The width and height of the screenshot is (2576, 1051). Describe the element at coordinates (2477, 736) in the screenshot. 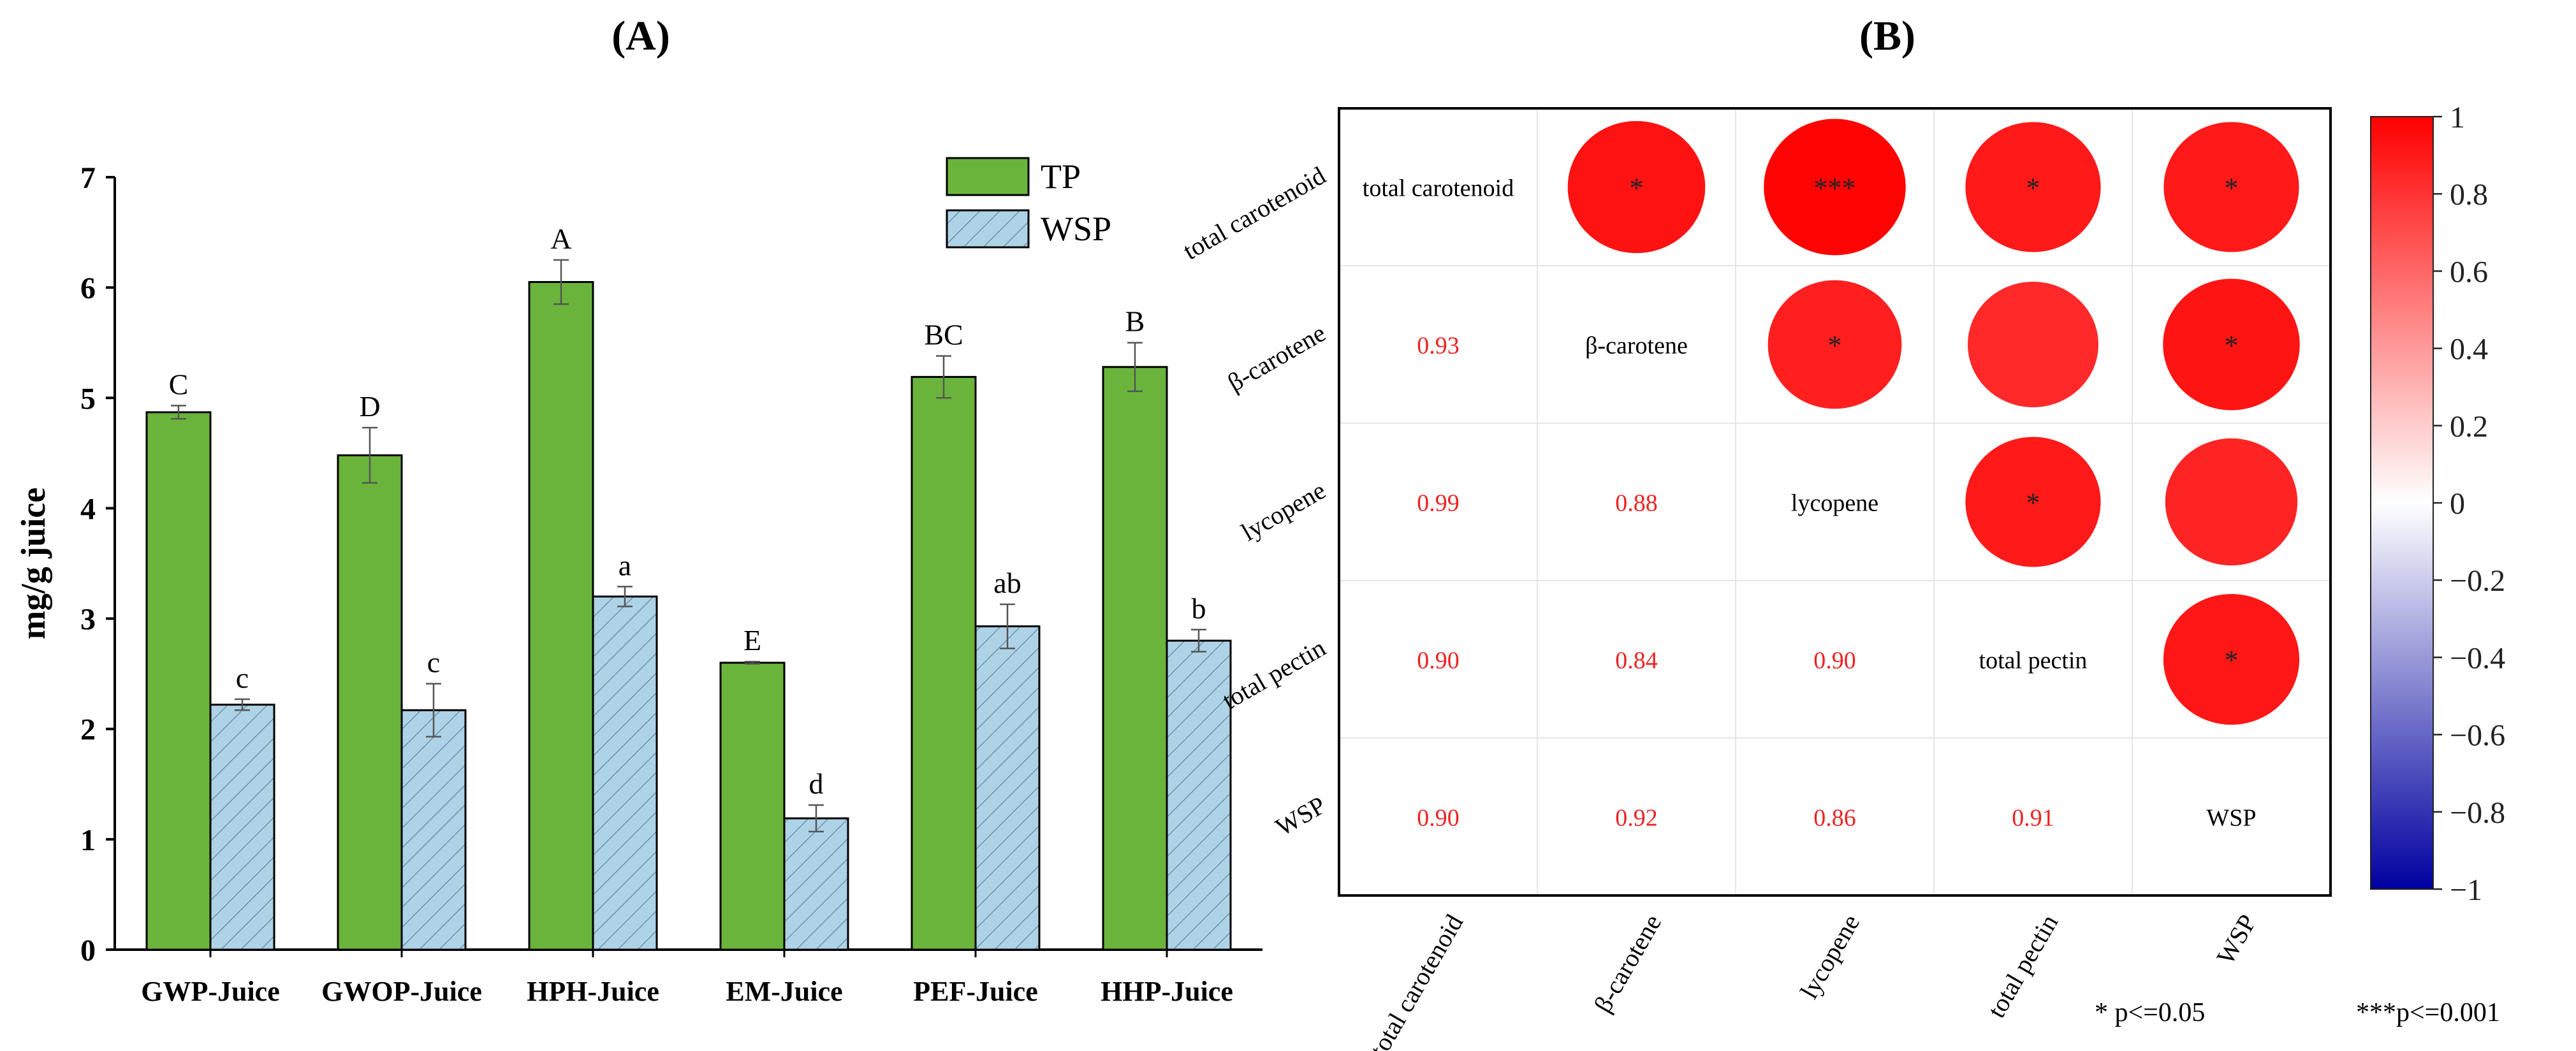

I see `colorbar-tick-label: −0.6` at that location.